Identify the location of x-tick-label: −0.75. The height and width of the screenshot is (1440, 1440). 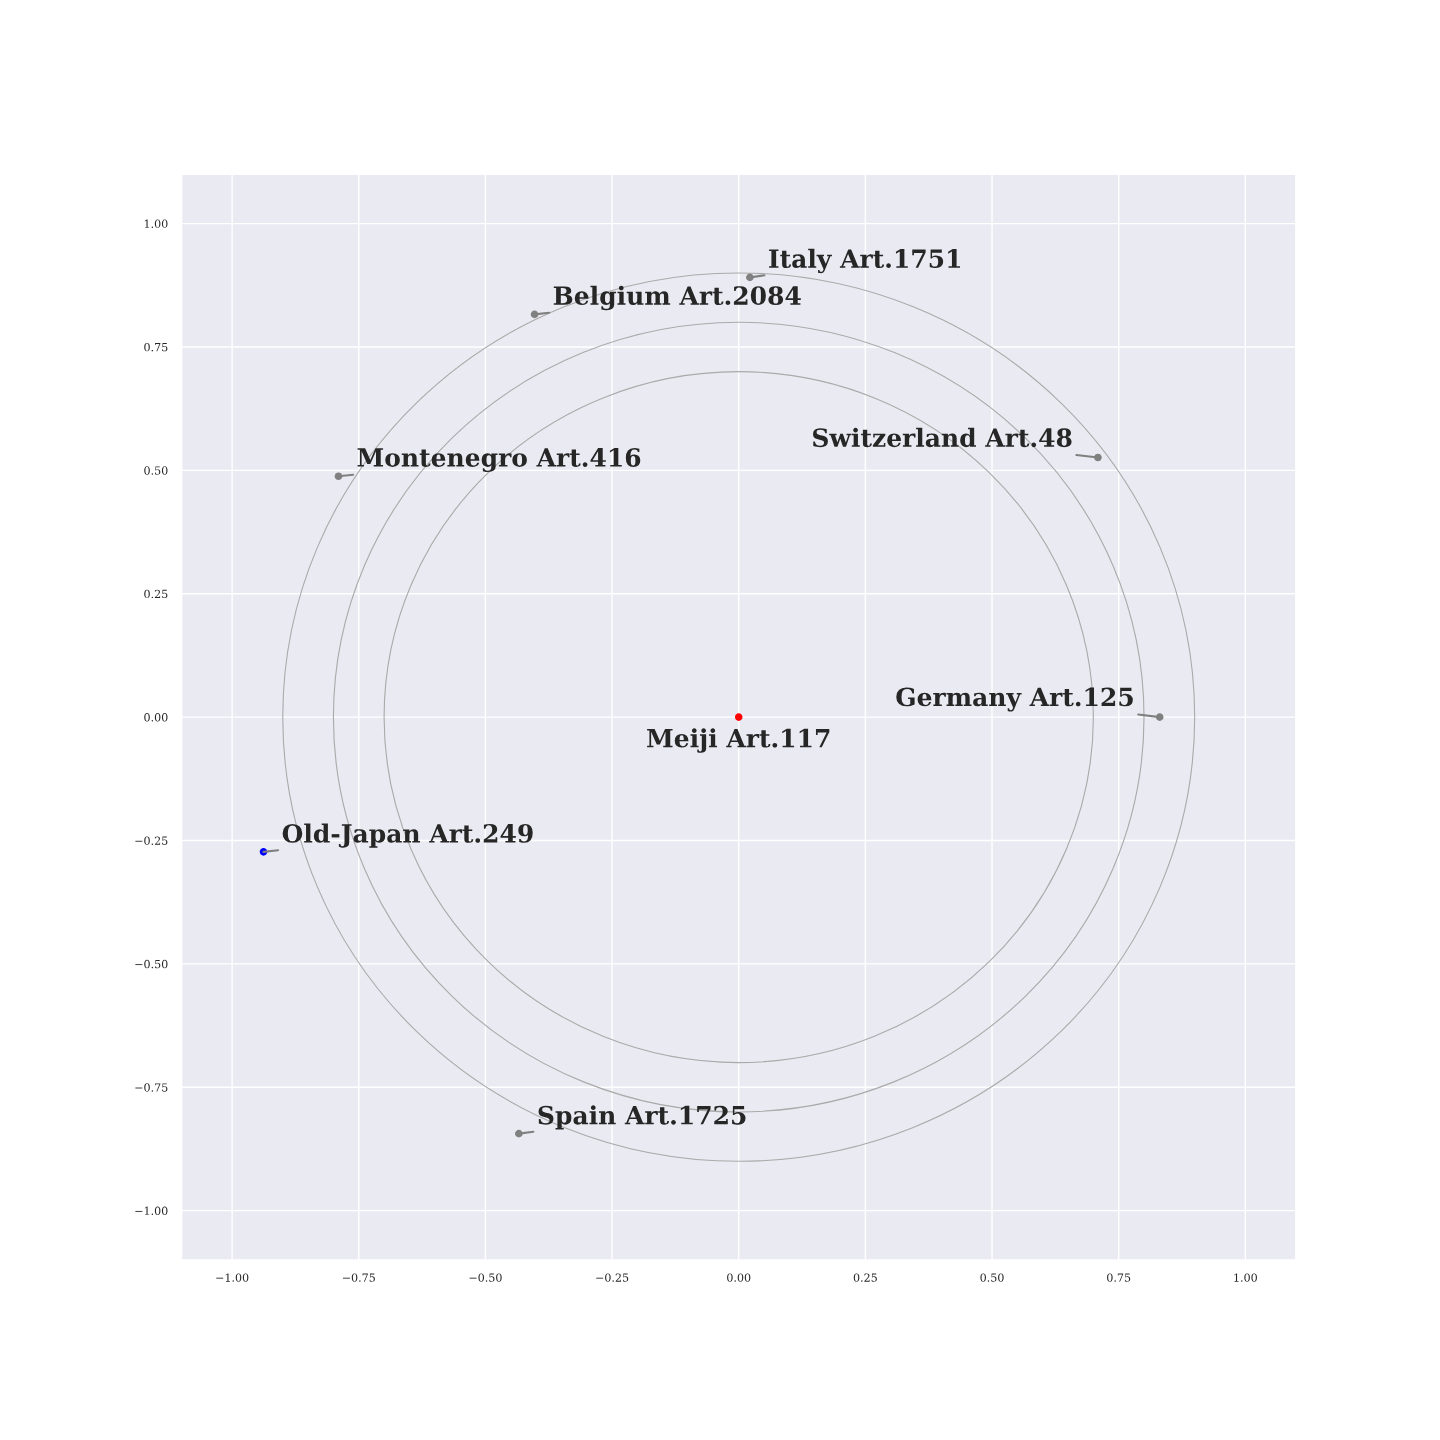
(358, 1277).